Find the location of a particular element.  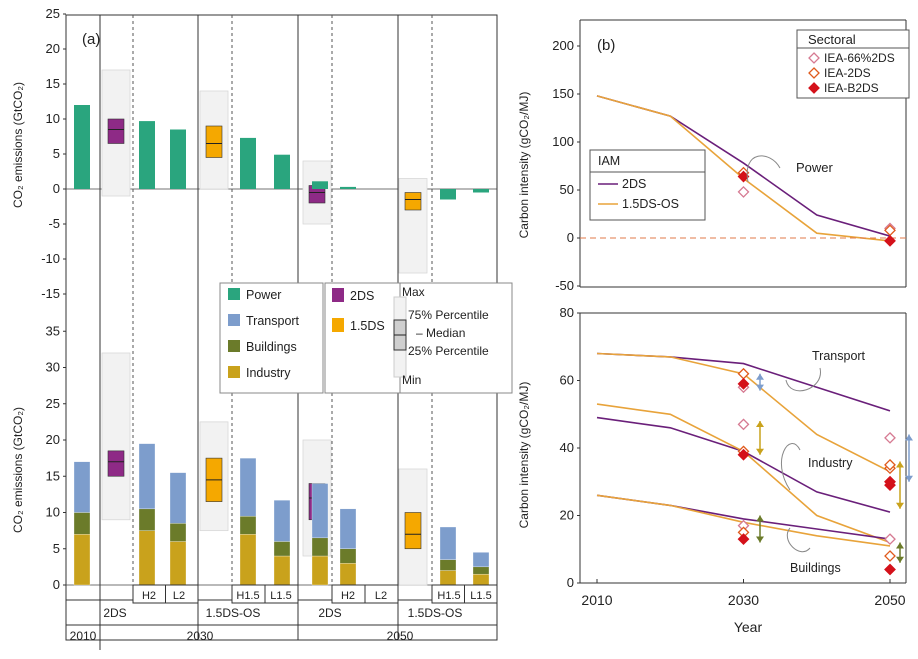

sectoral-legend-label: IEA-B2DS is located at coordinates (851, 88).